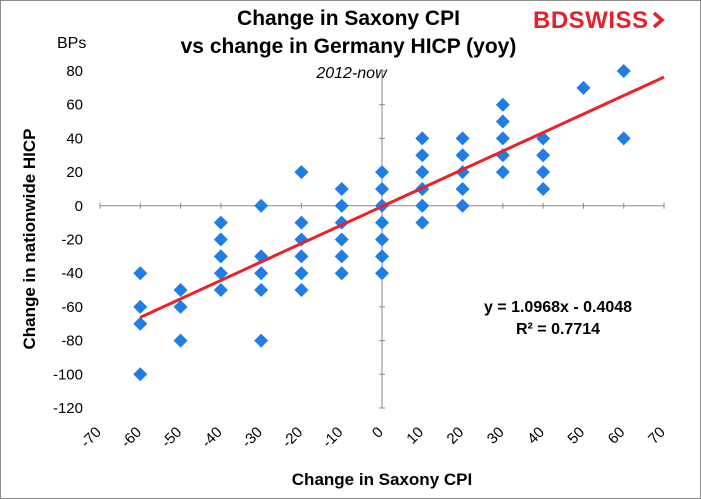  I want to click on x-tick-label: 30, so click(496, 436).